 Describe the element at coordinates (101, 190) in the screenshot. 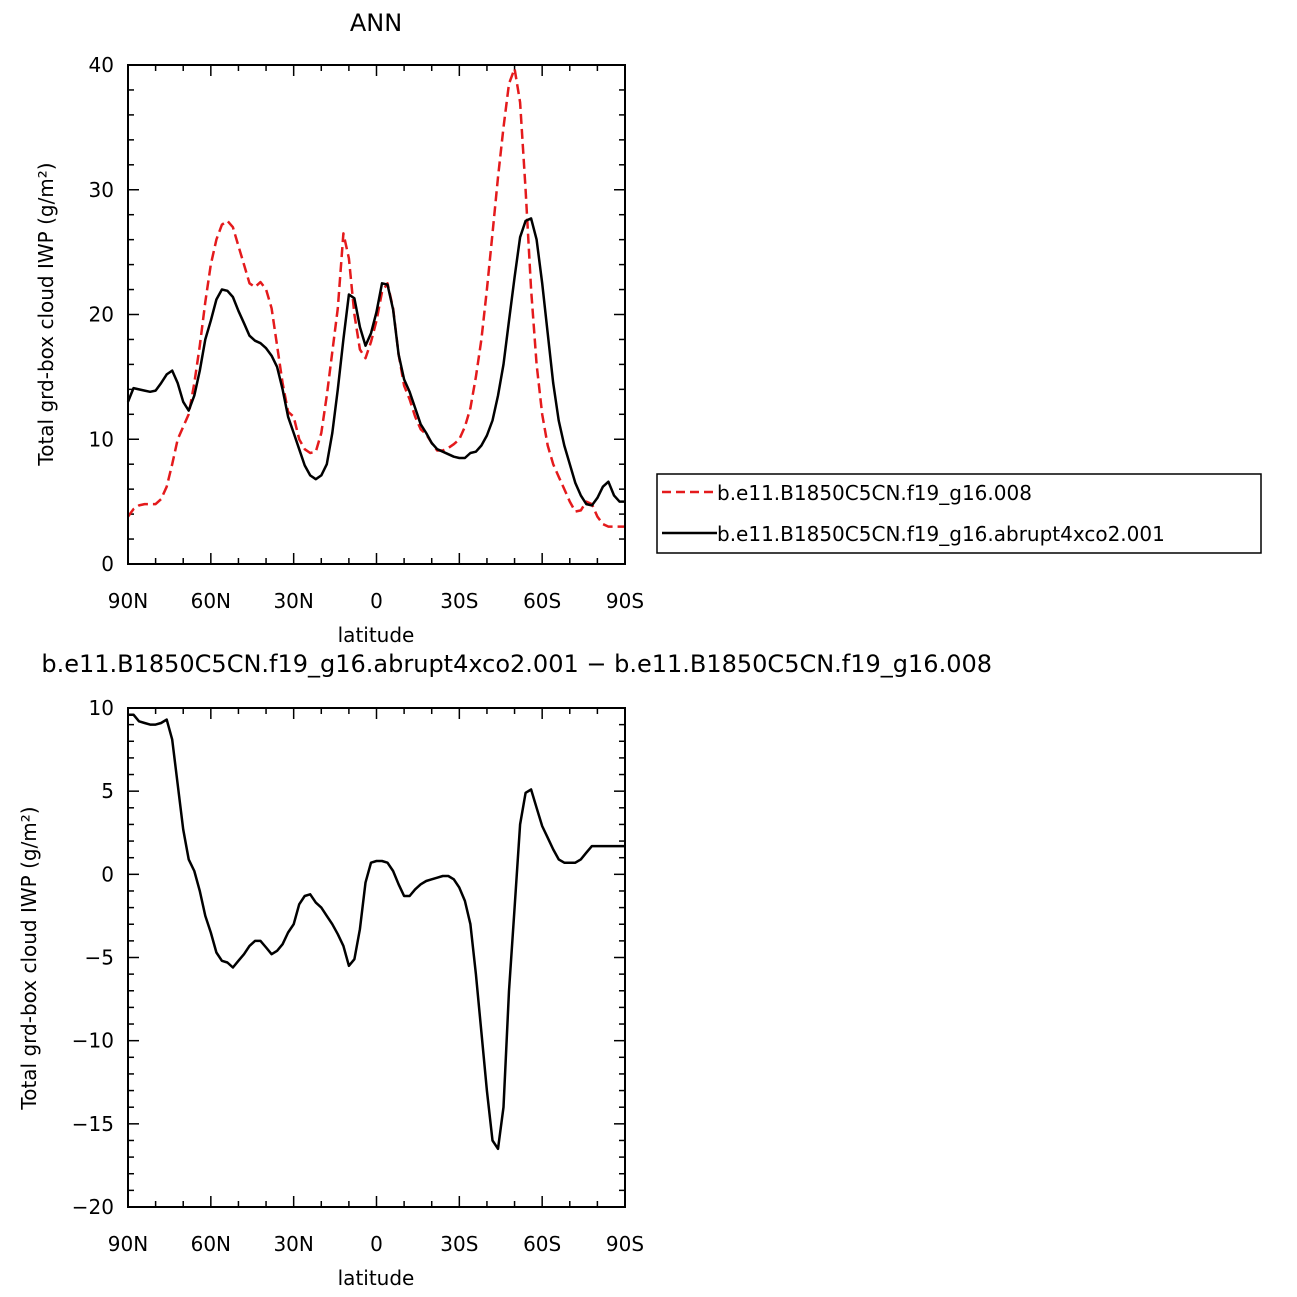

I see `top-y-tick-label: 30` at that location.